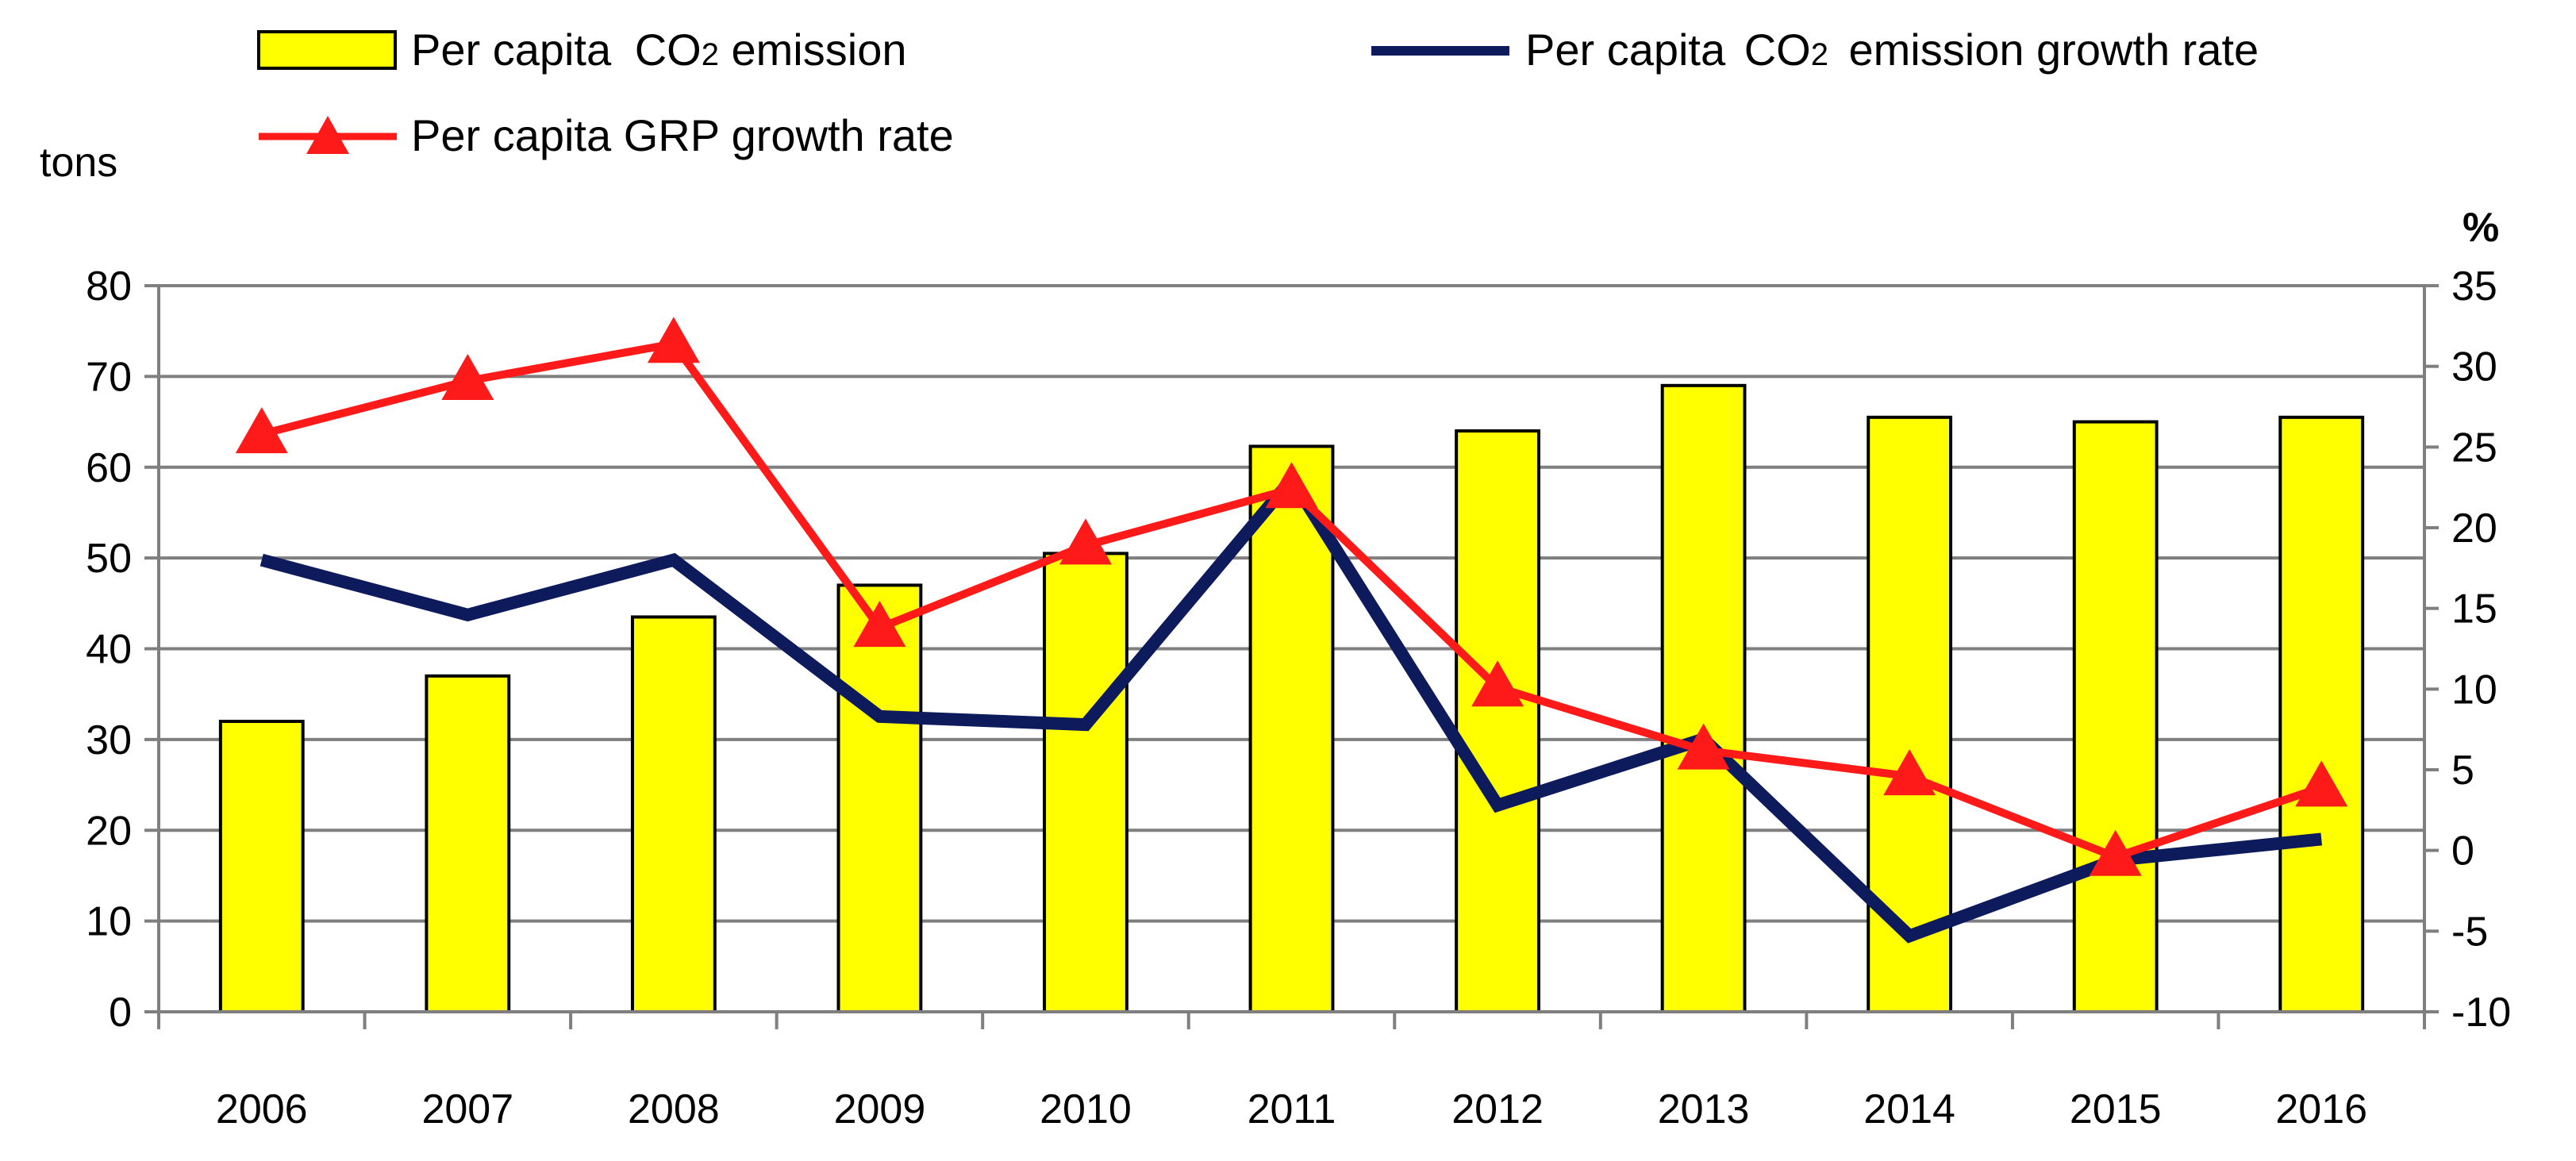 The image size is (2576, 1161). I want to click on x-tick-label-2014: 2014, so click(1909, 1109).